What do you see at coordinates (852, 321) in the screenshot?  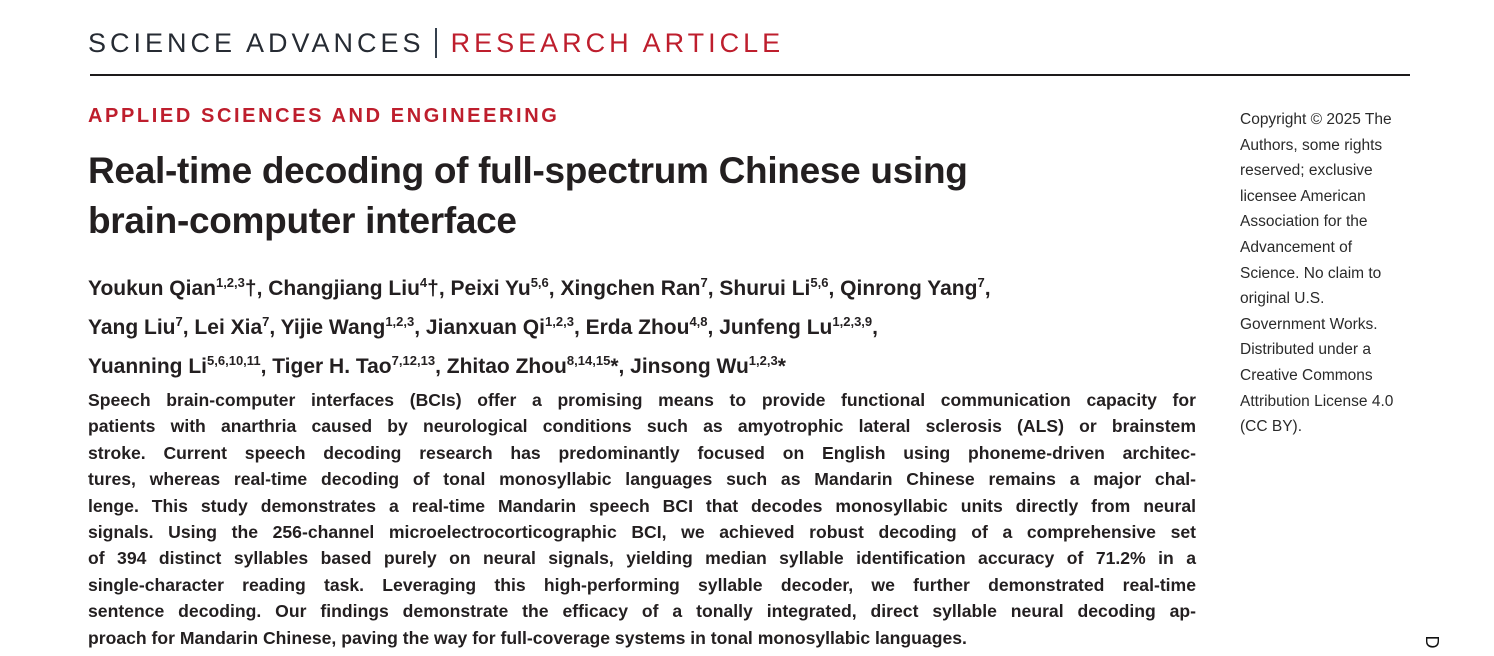 I see `affiliation-superscript: 1,2,3,9` at bounding box center [852, 321].